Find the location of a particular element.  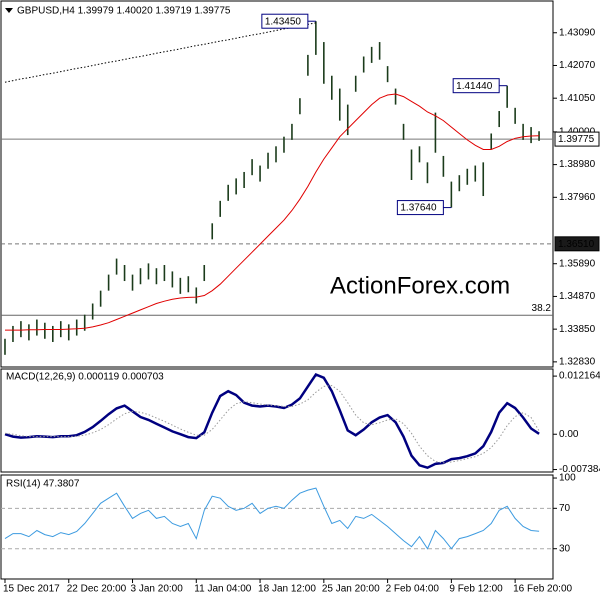

annotation-label: 1.37640 is located at coordinates (418, 208).